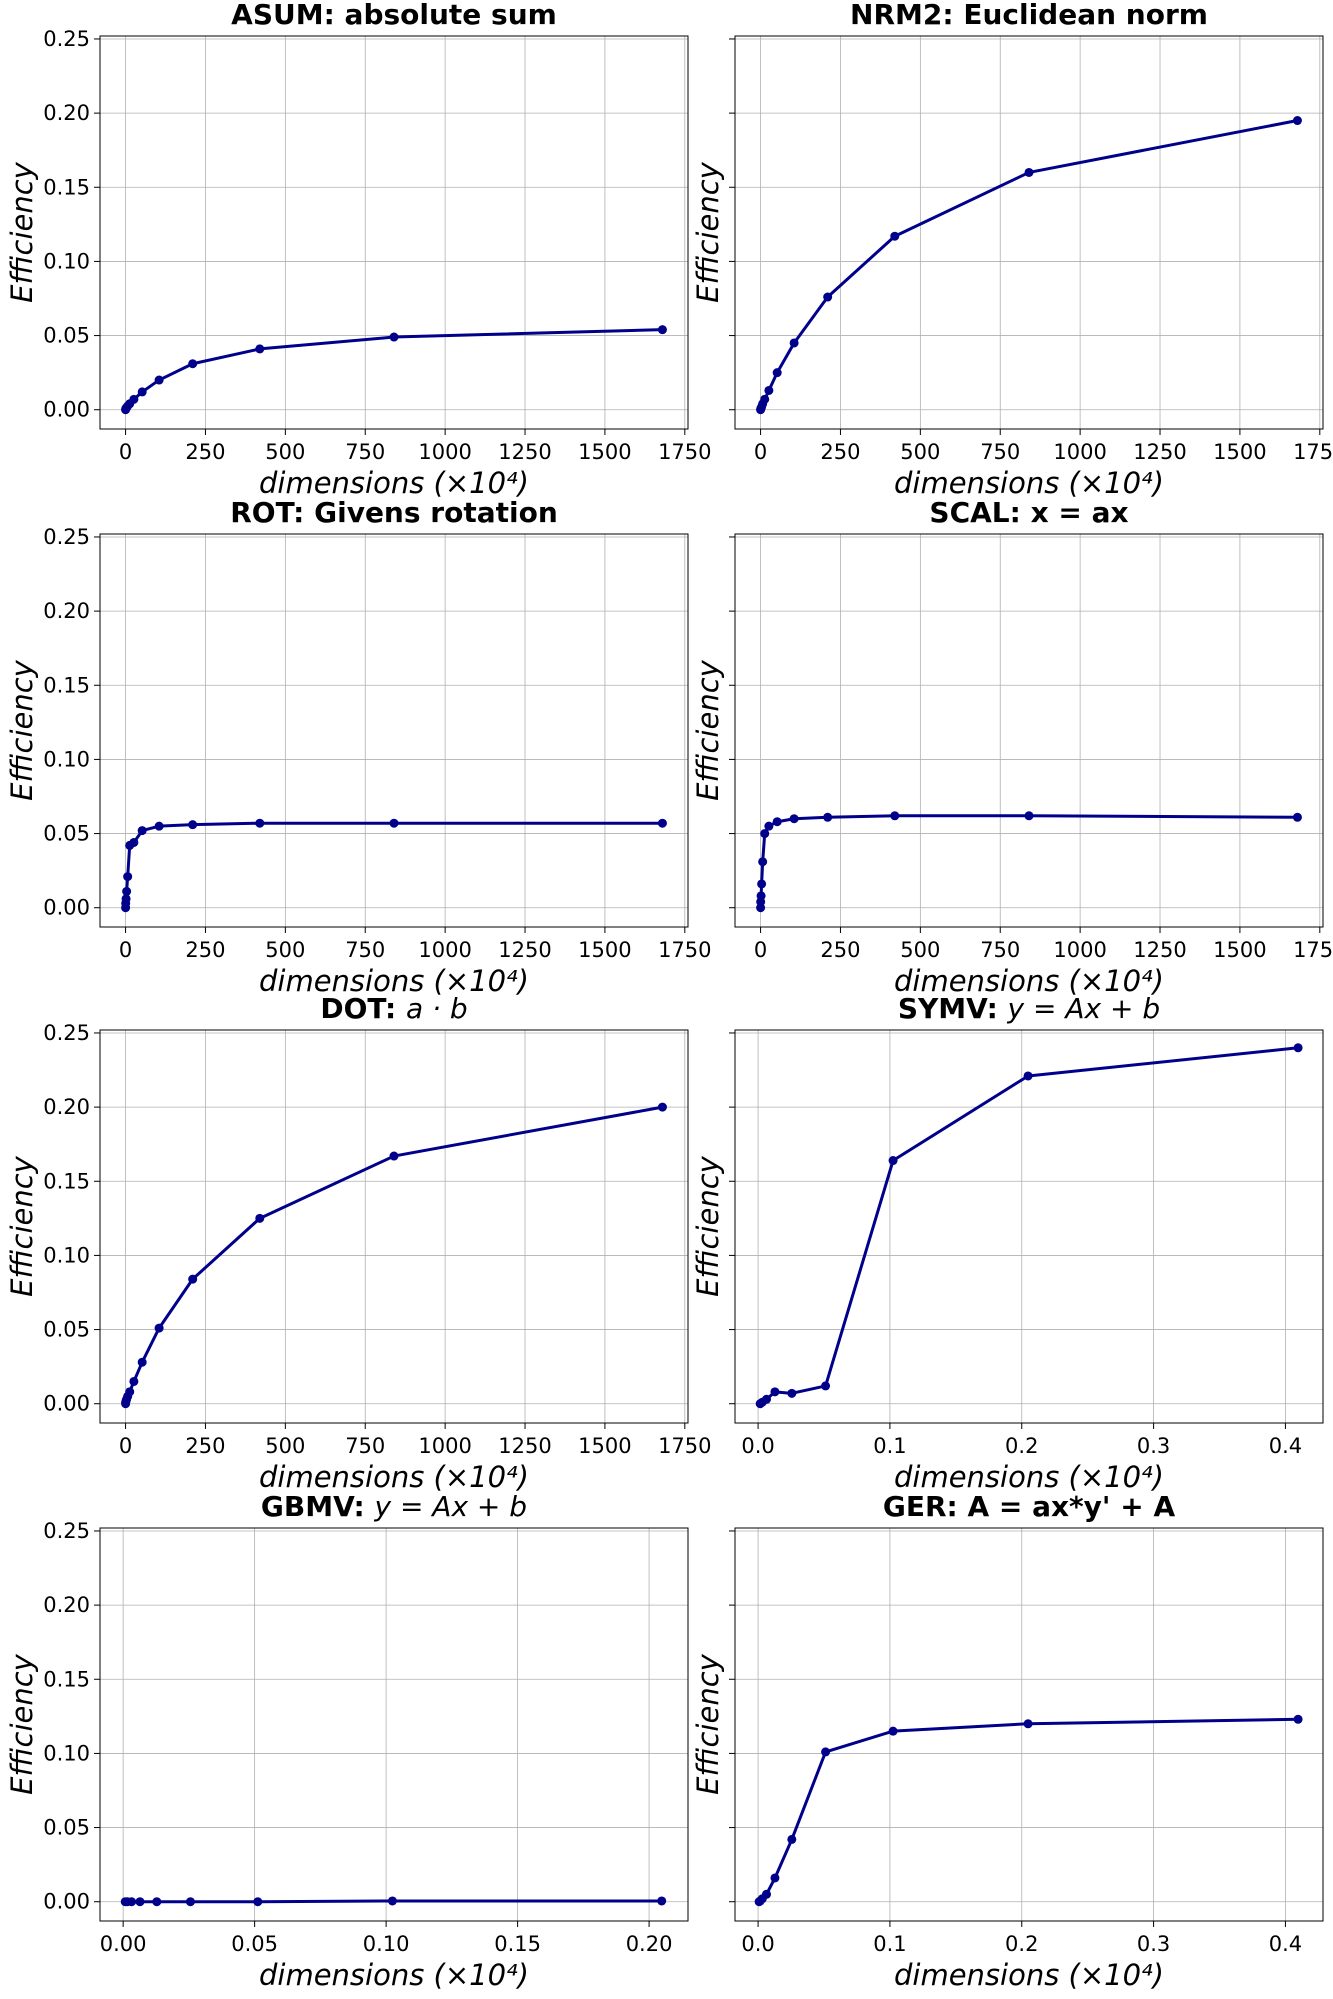 This screenshot has height=1999, width=1333. Describe the element at coordinates (123, 1944) in the screenshot. I see `x-tick-label: 0.00` at that location.